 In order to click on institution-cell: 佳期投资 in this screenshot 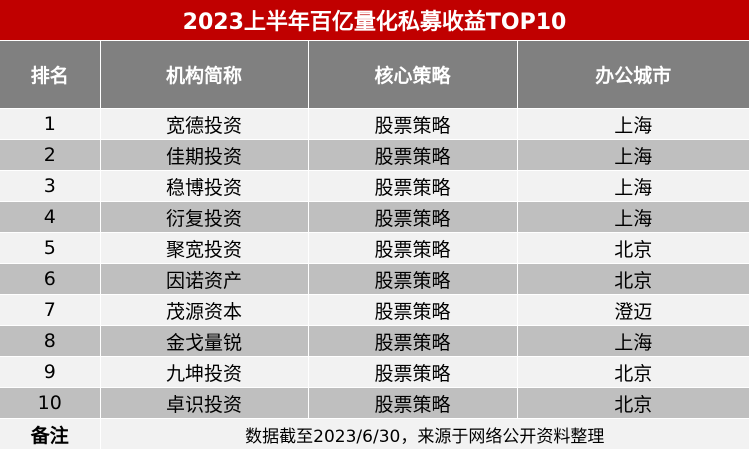, I will do `click(204, 155)`.